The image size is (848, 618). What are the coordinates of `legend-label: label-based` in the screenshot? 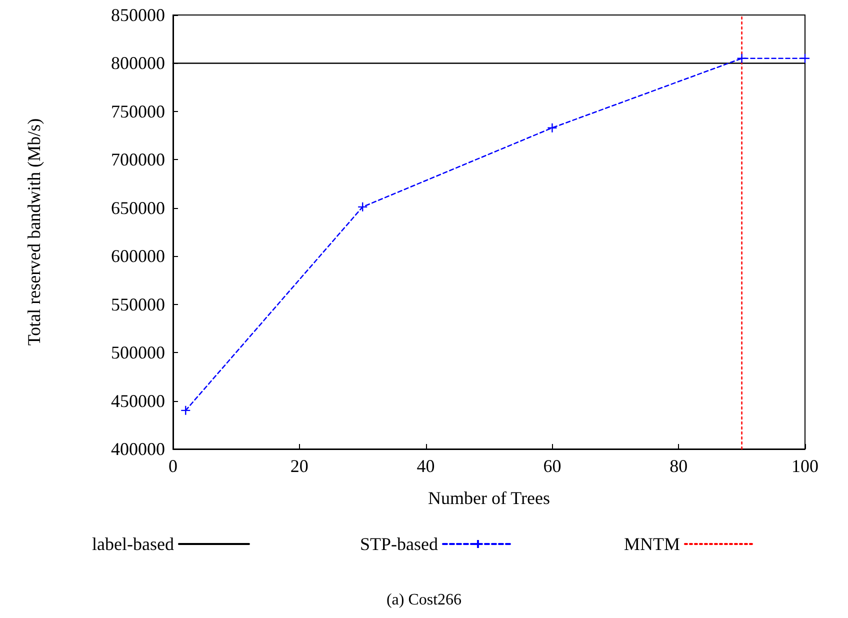 It's located at (133, 544).